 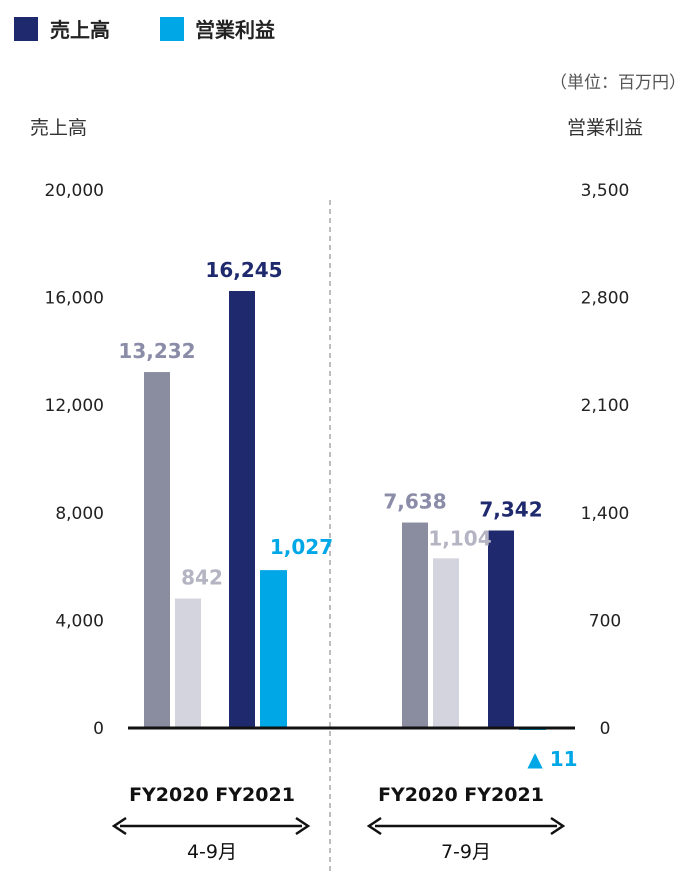 What do you see at coordinates (605, 191) in the screenshot?
I see `y-right-tick-5: 3,500` at bounding box center [605, 191].